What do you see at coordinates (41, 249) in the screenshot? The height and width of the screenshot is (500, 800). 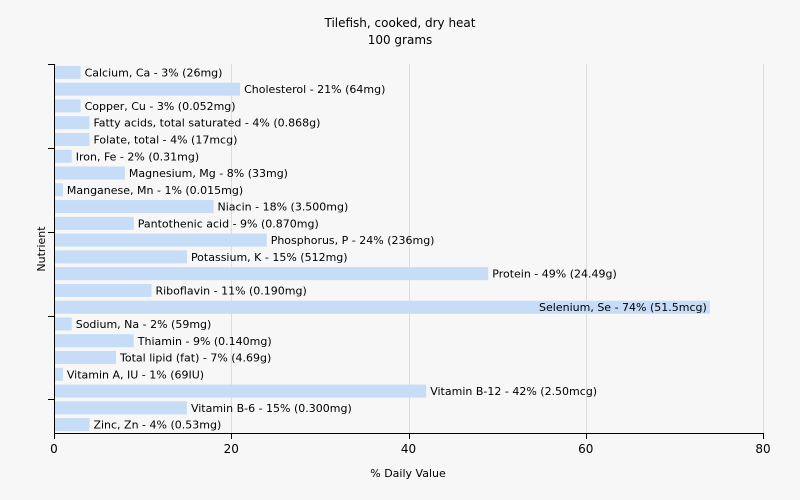 I see `y-axis-label: Nutrient` at bounding box center [41, 249].